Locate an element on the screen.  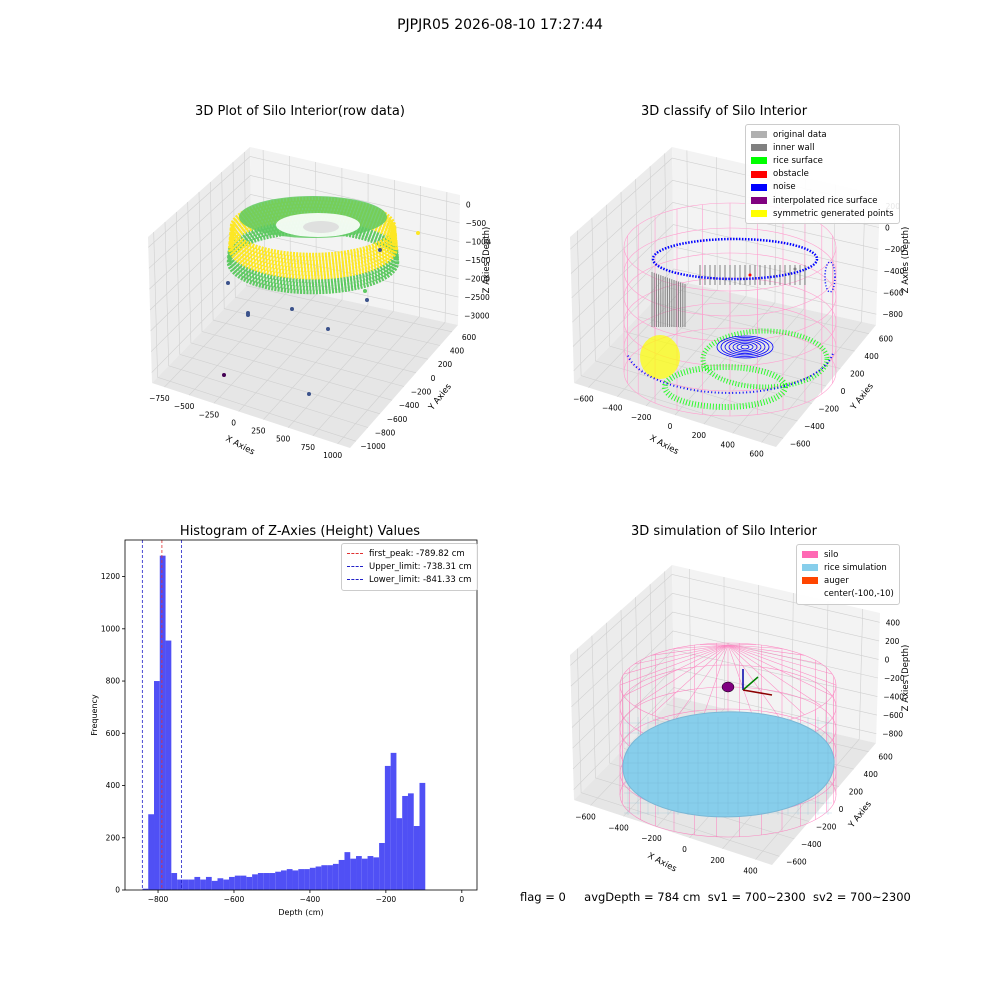
p4-ztick: −400 is located at coordinates (893, 697).